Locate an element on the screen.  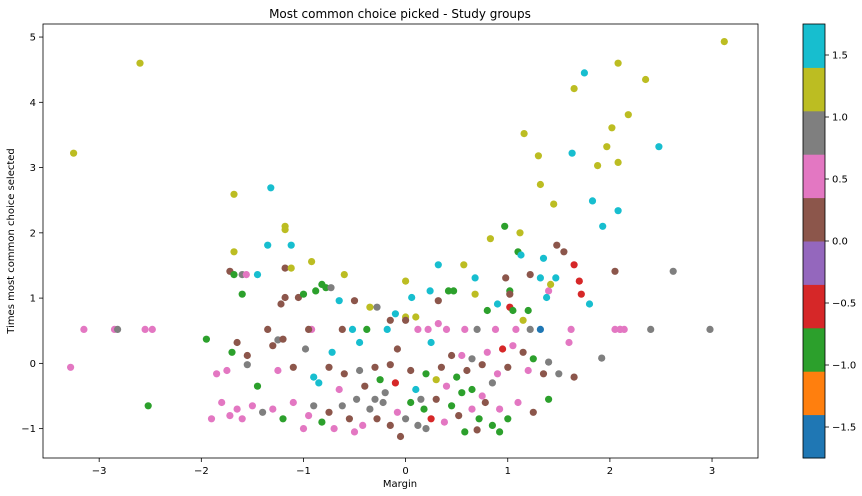
y-axis-label: Times most common choice selected is located at coordinates (11, 241).